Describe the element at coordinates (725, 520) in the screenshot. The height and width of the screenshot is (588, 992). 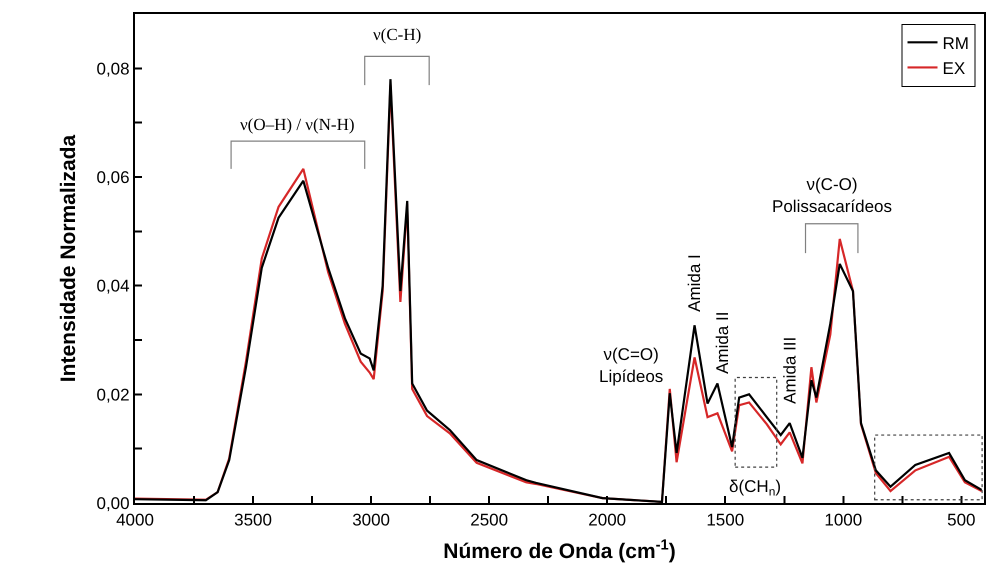
I see `x-tick-label: 1500` at that location.